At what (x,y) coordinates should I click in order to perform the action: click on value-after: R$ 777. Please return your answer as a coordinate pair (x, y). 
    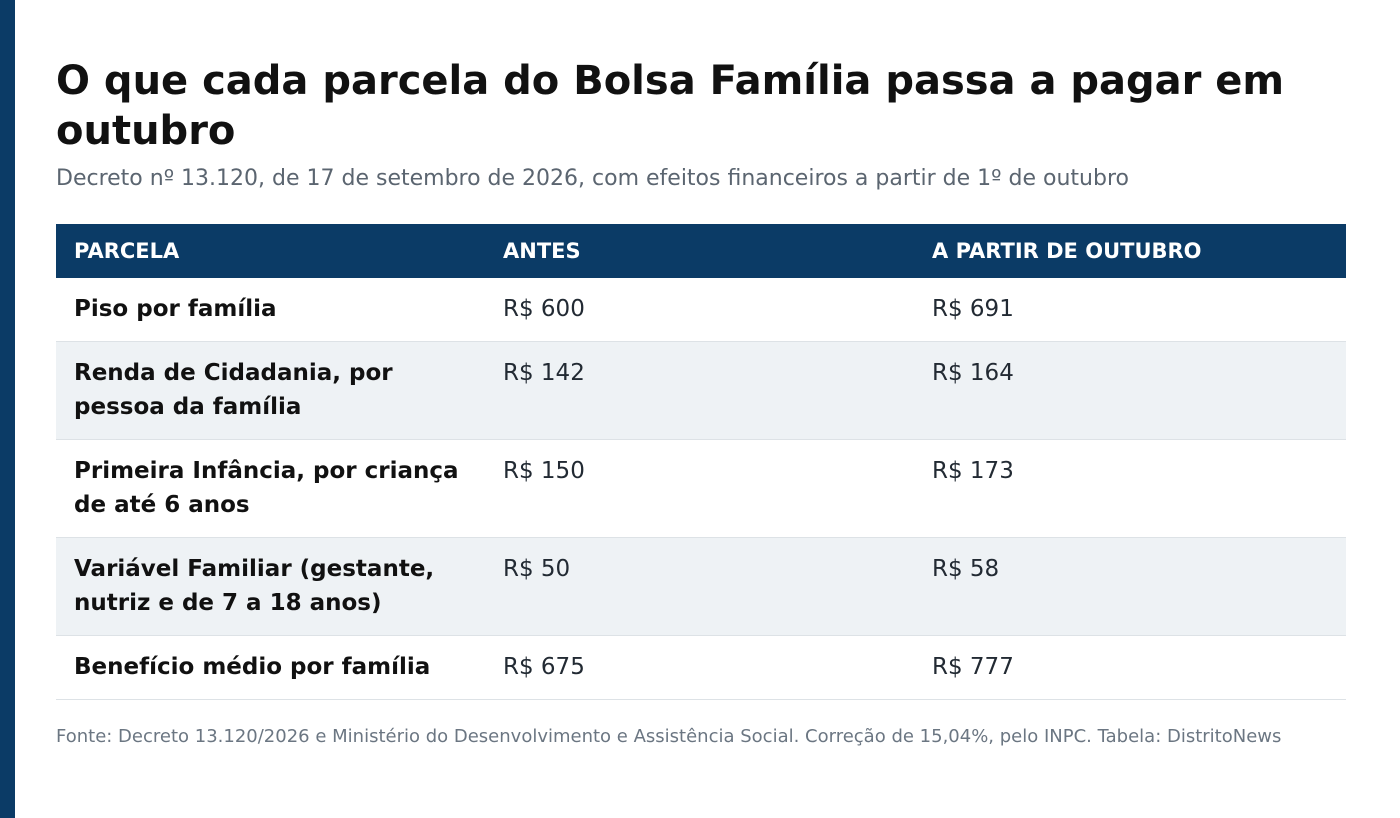
    Looking at the image, I should click on (973, 667).